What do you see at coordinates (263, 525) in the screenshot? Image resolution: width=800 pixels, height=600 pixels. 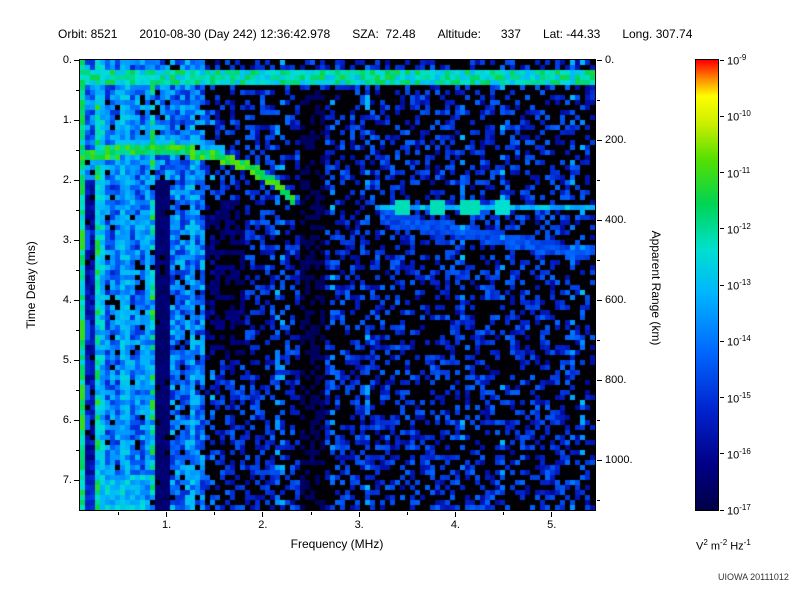 I see `x-tick-label: 2.` at bounding box center [263, 525].